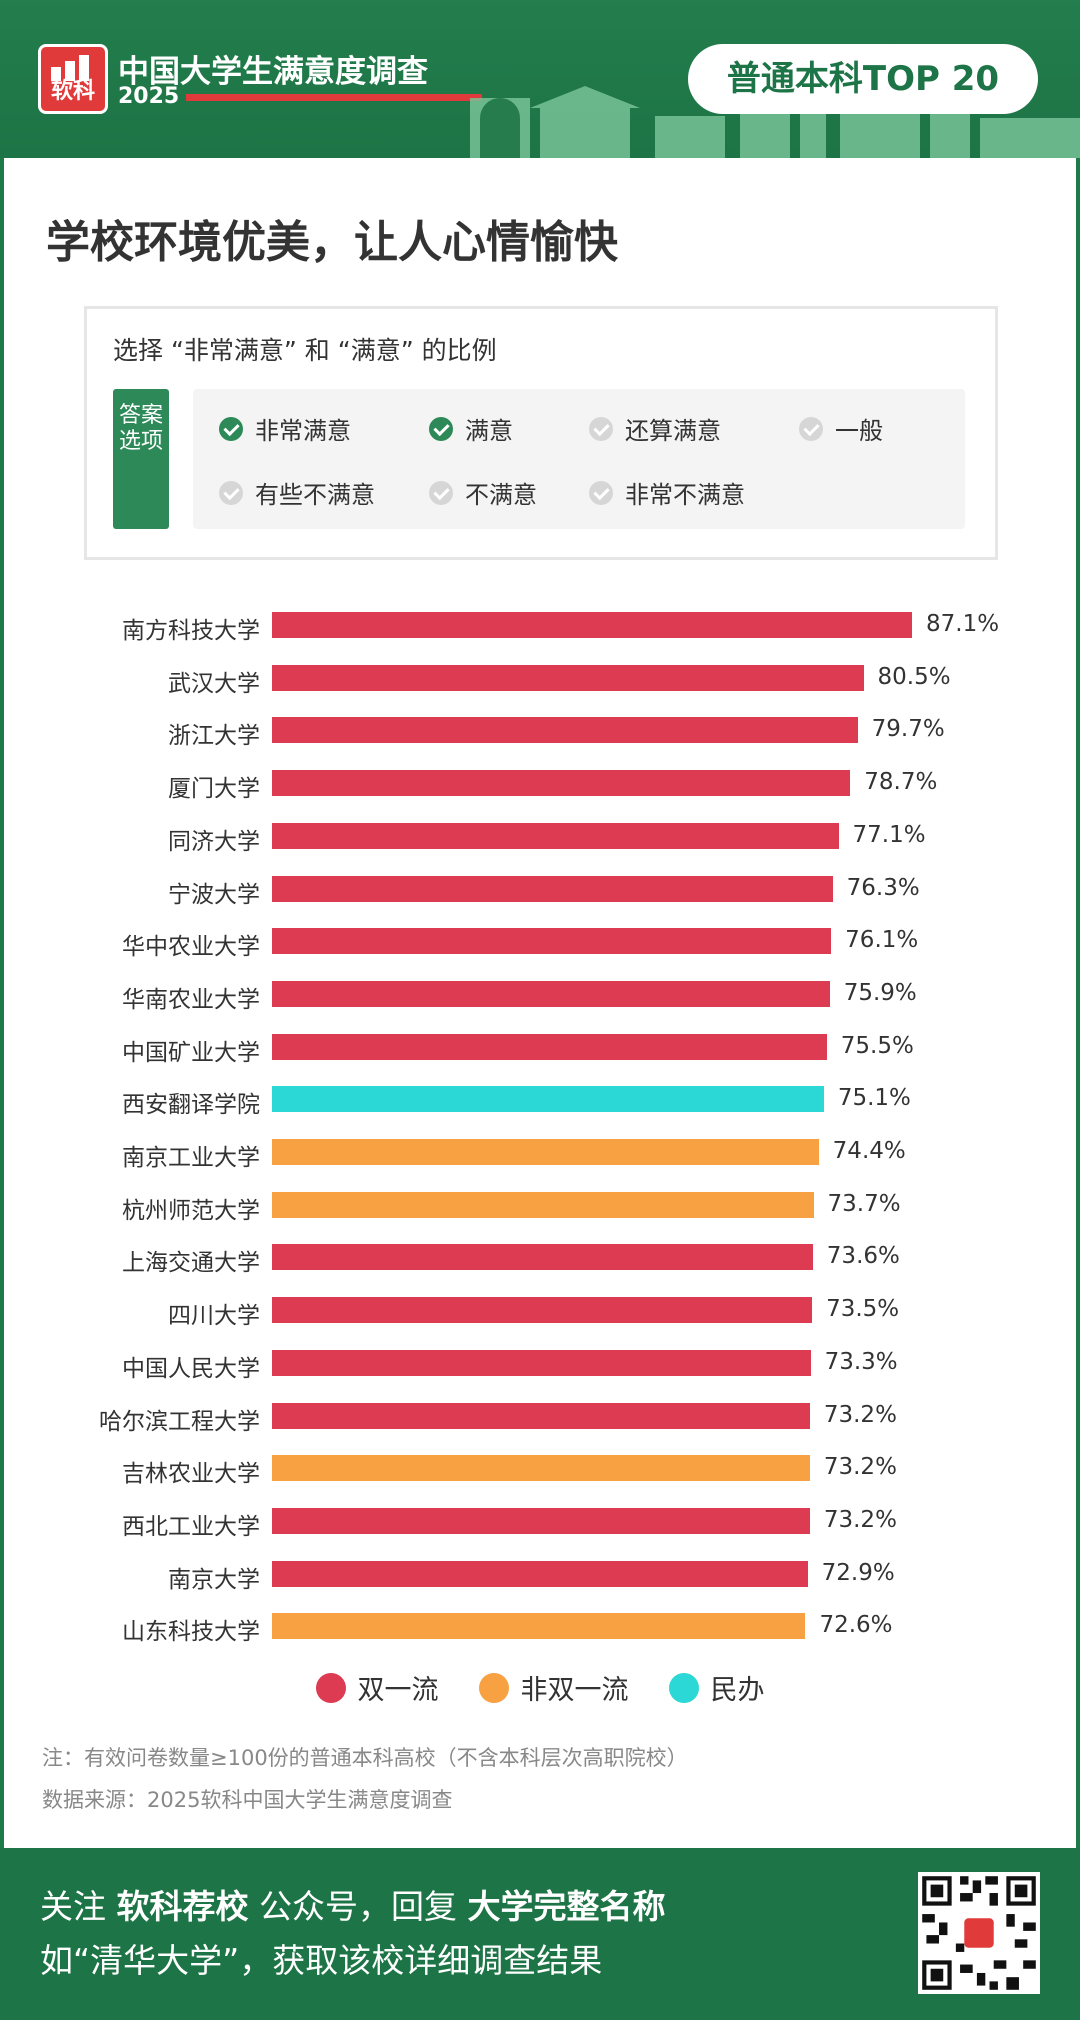 Image resolution: width=1080 pixels, height=2020 pixels. I want to click on bar-value-label: 75.5%, so click(877, 1045).